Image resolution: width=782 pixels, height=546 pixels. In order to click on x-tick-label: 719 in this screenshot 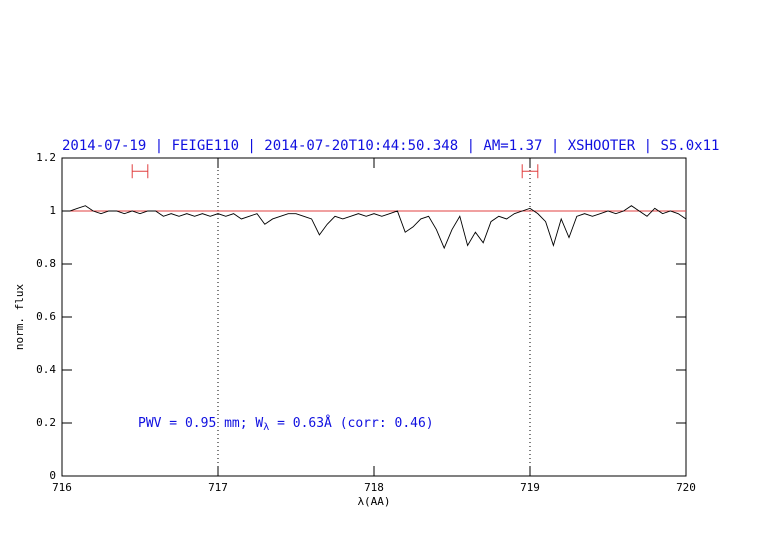, I will do `click(530, 487)`.